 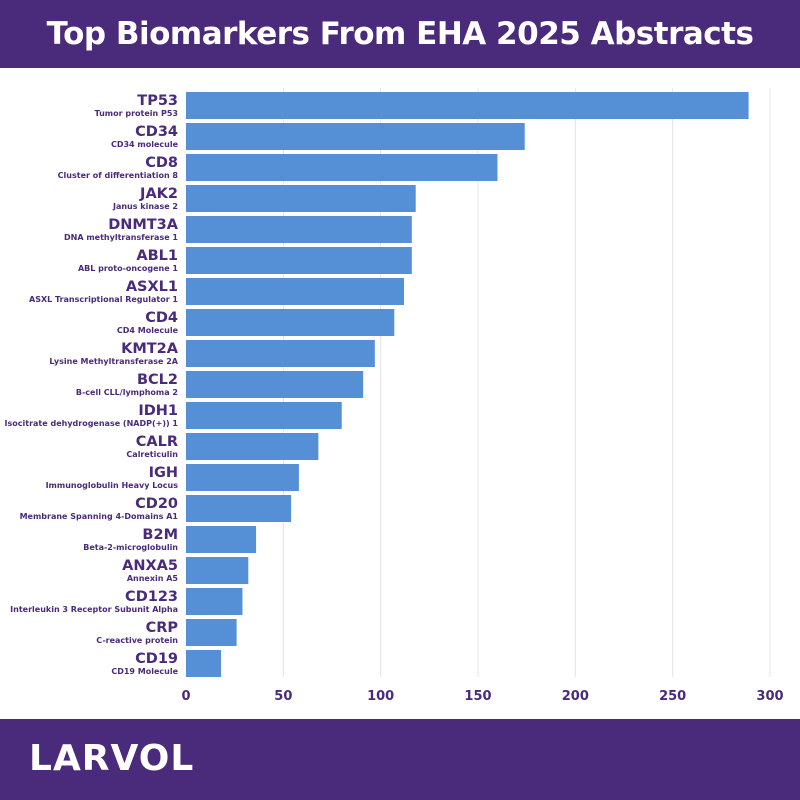 I want to click on bar-cd8, so click(x=342, y=167).